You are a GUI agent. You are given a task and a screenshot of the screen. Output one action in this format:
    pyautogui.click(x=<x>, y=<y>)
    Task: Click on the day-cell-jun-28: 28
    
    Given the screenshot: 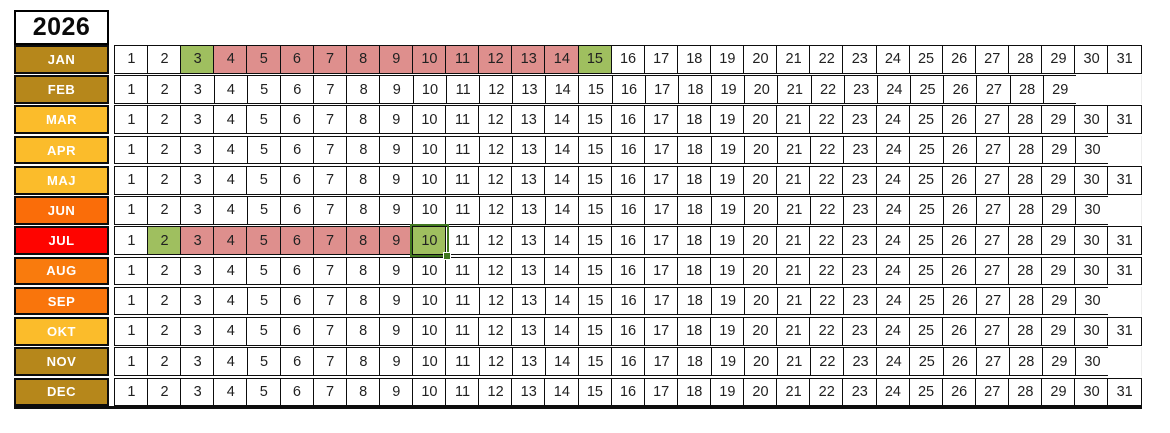 What is the action you would take?
    pyautogui.click(x=1026, y=210)
    